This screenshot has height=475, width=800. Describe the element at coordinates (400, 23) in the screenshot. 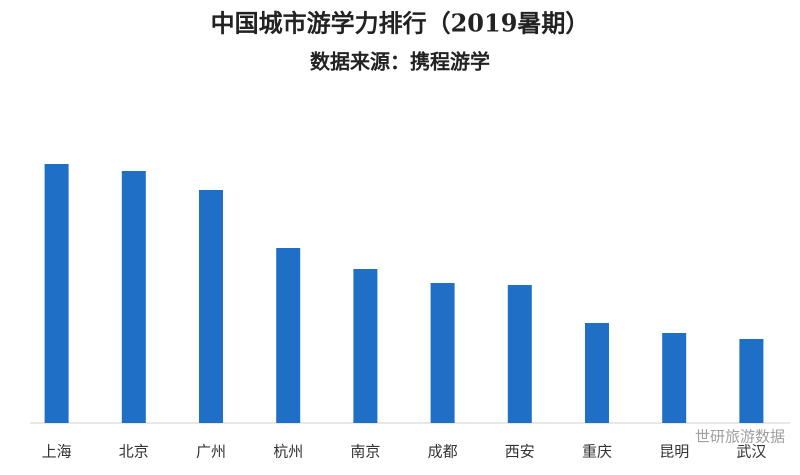

I see `chart-title: 中国城市游学力排行（2019暑期）` at that location.